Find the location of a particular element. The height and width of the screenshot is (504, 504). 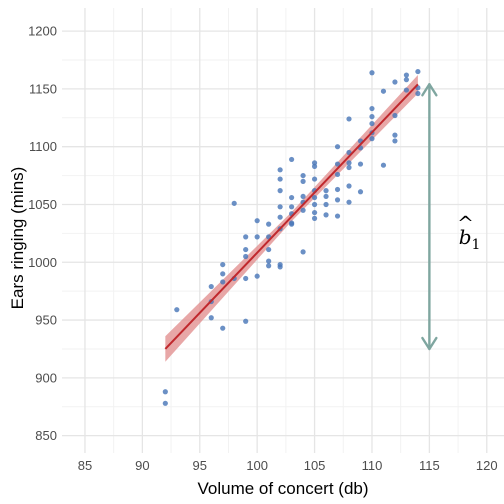

x-tick-labels: 85 90 95 100 105 110 115 120 is located at coordinates (288, 465).